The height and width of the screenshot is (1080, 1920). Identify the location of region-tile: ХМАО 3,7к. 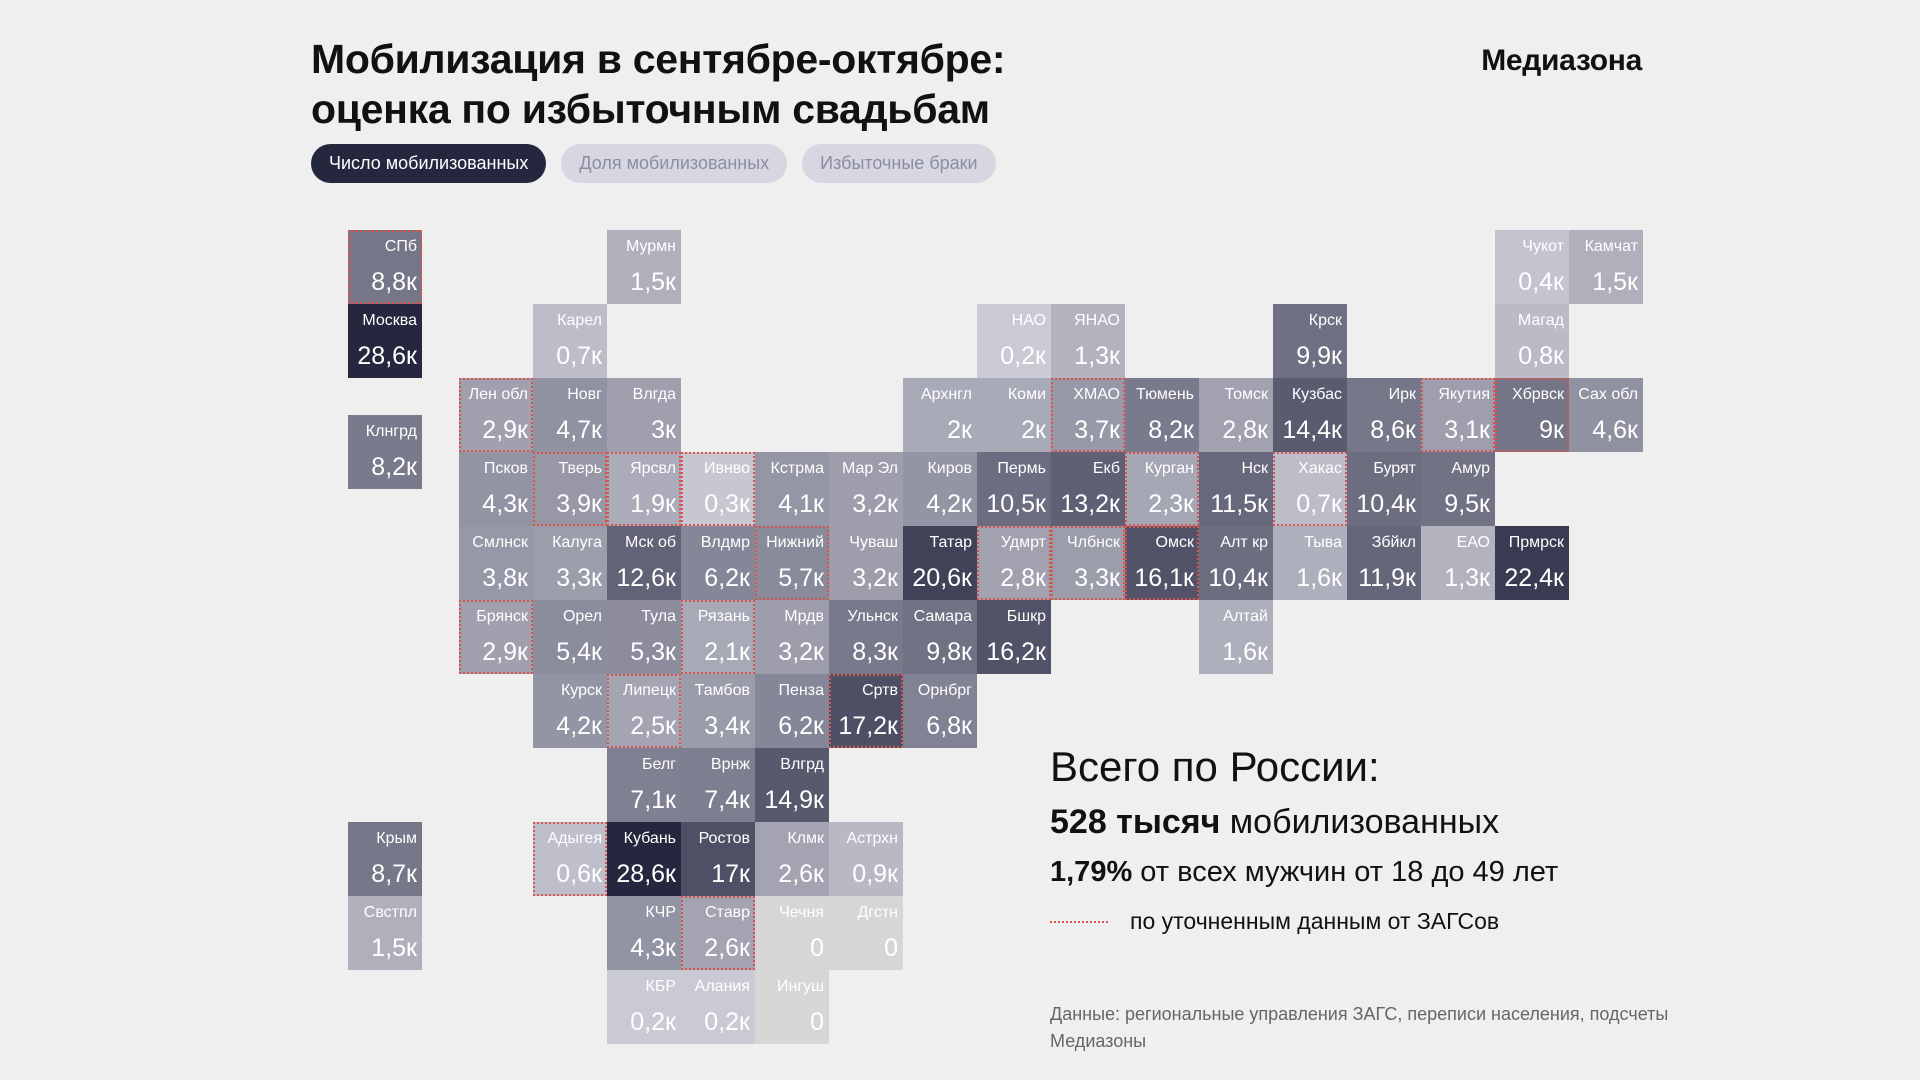
(1088, 415).